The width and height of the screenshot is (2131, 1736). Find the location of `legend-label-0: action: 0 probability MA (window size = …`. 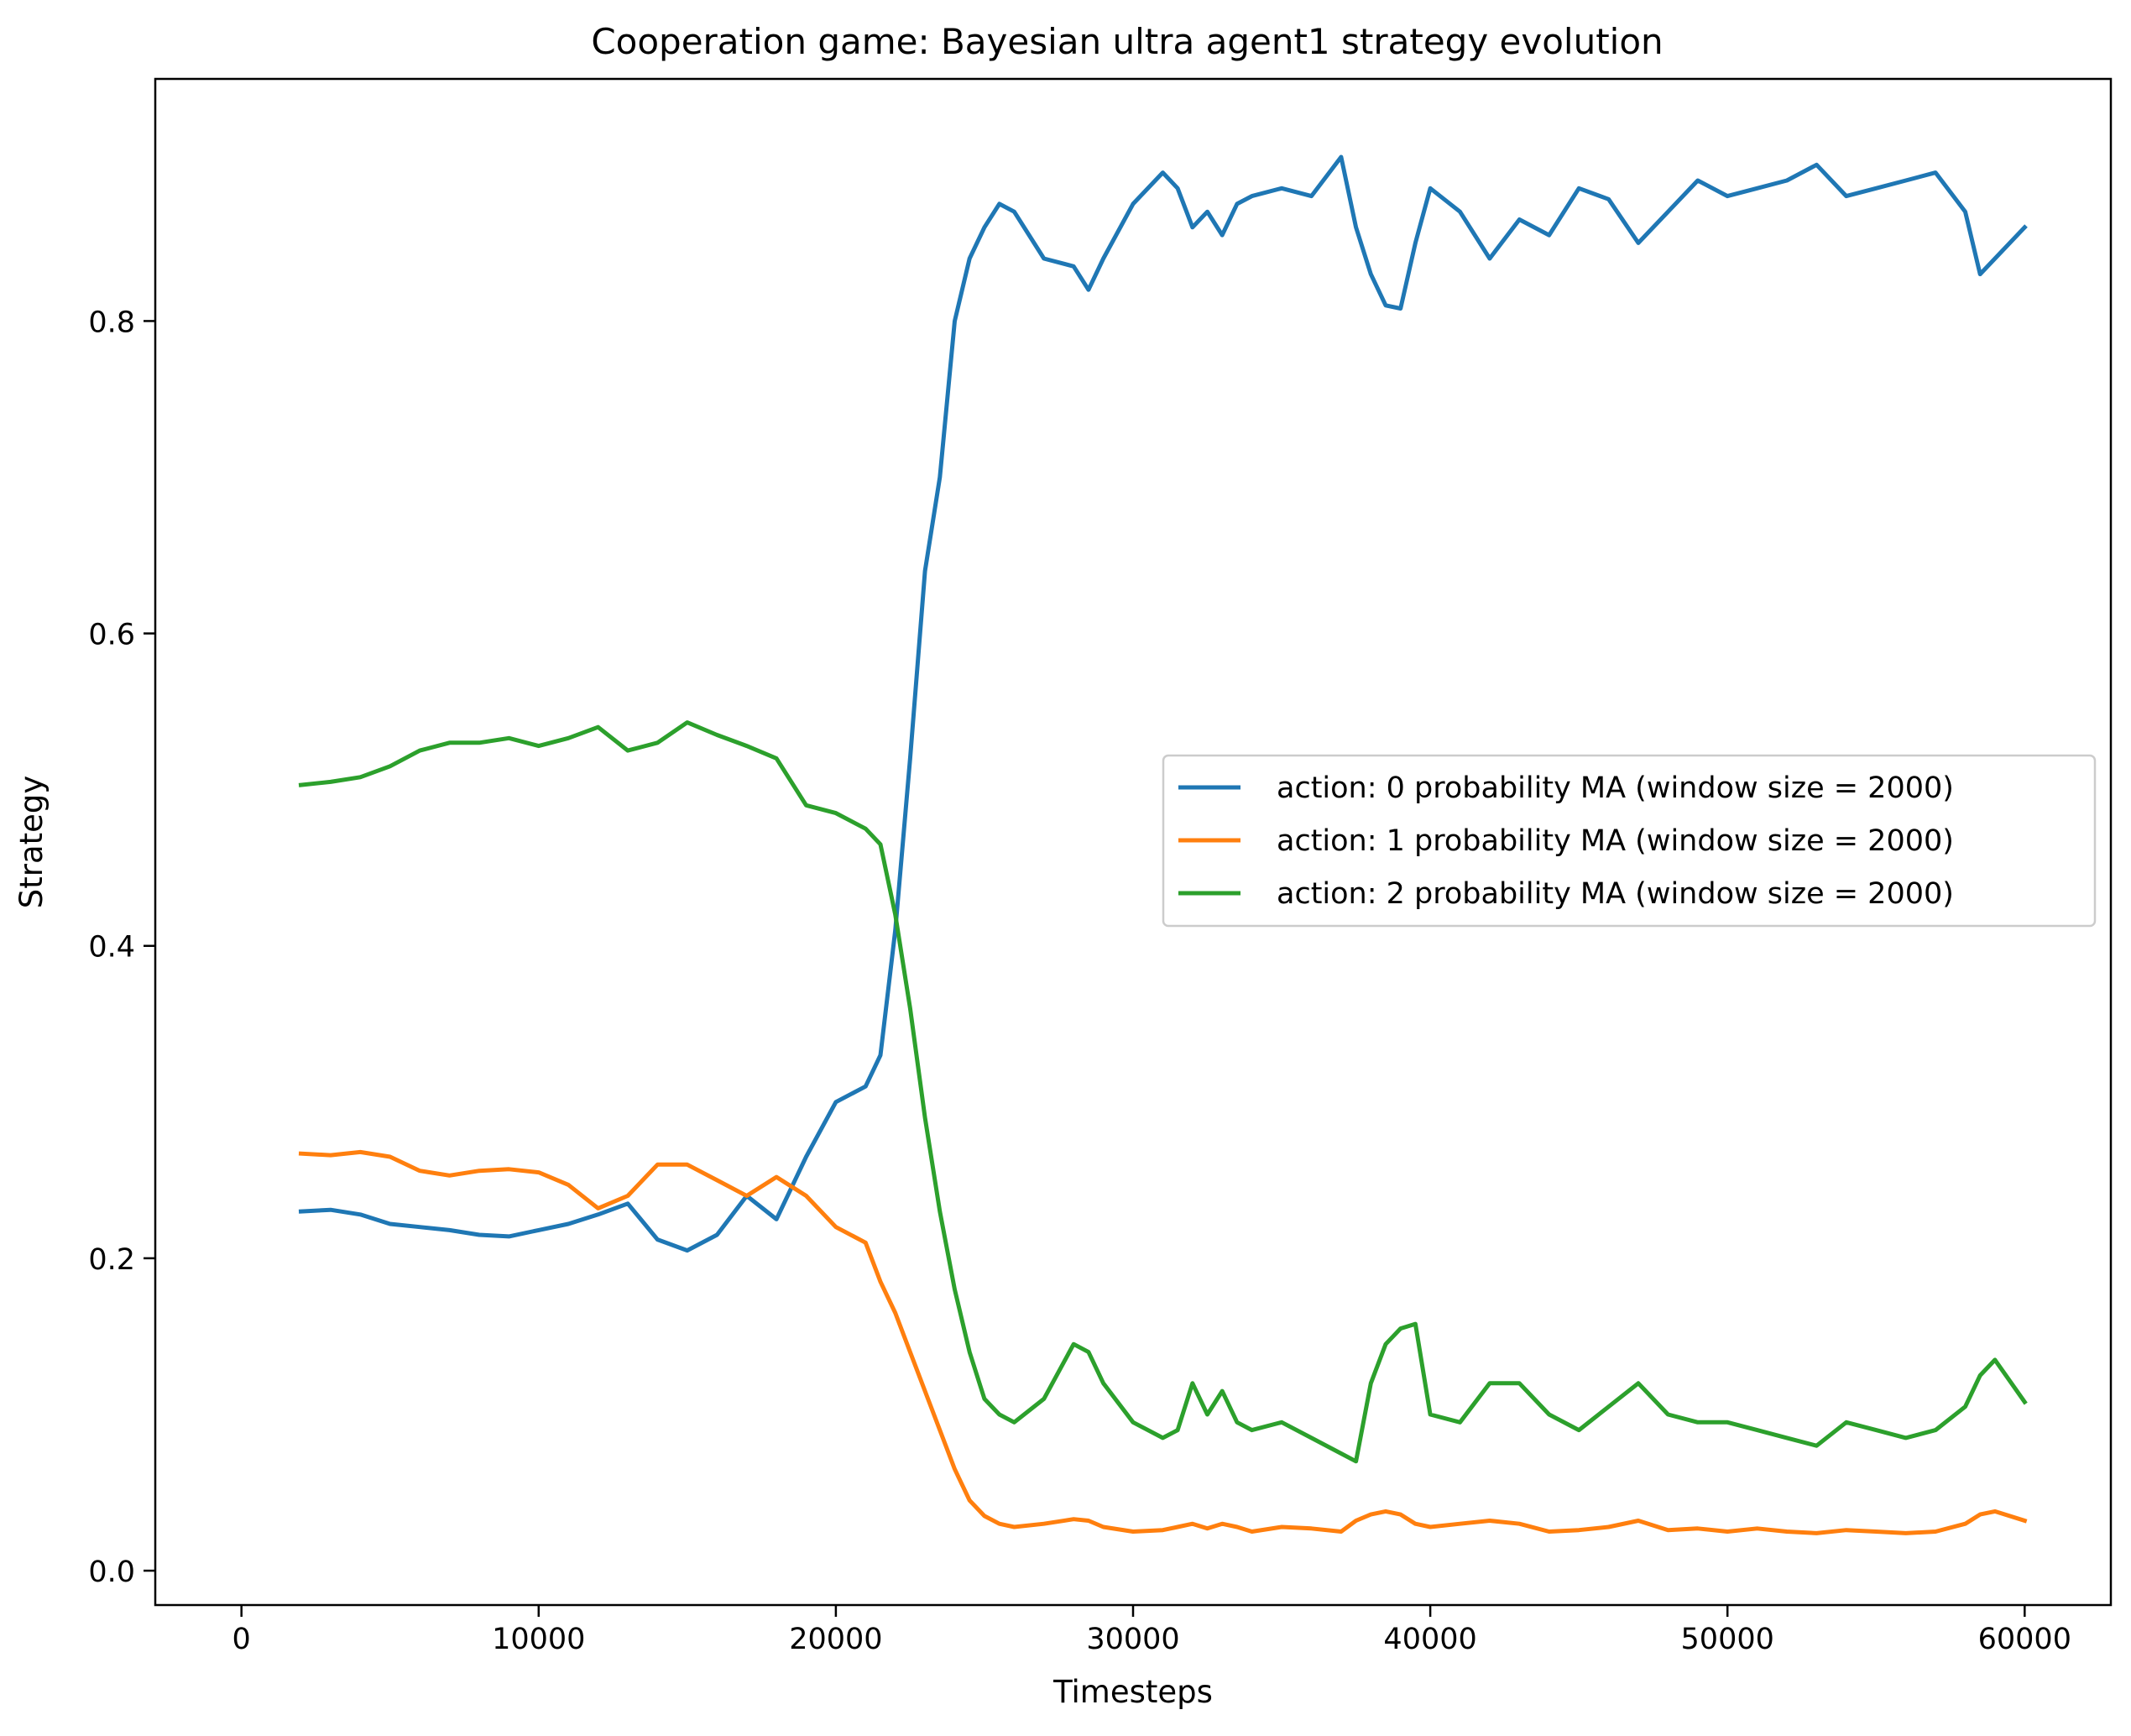

legend-label-0: action: 0 probability MA (window size = … is located at coordinates (1615, 788).